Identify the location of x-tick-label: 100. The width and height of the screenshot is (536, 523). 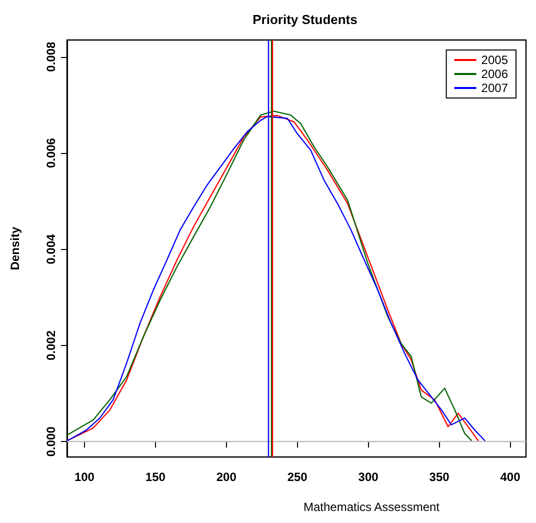
(84, 477).